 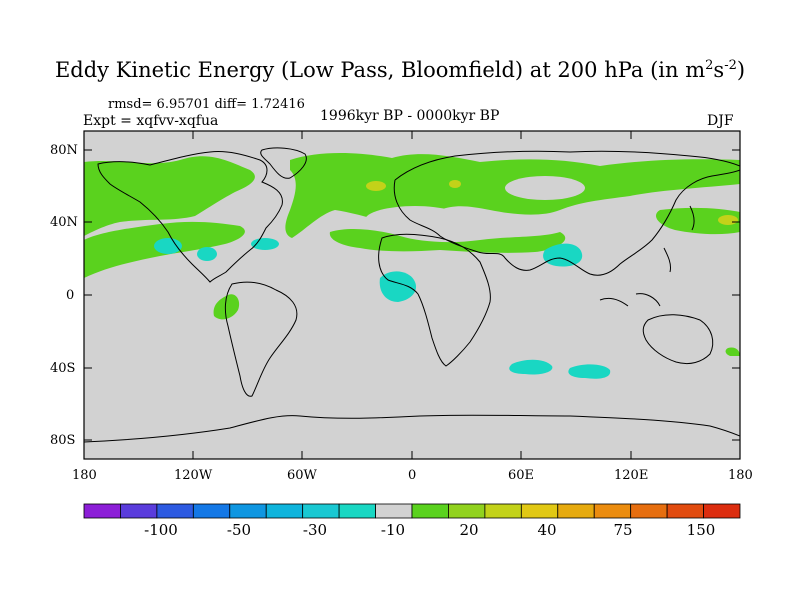 I want to click on lat-label: 80N, so click(x=64, y=150).